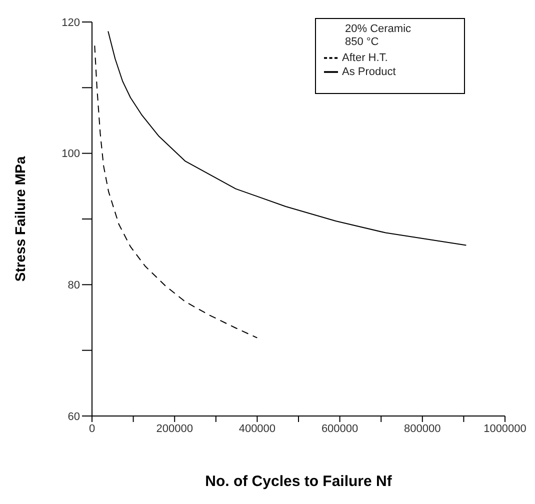 The width and height of the screenshot is (535, 504). I want to click on x-tick-label: 600000, so click(339, 428).